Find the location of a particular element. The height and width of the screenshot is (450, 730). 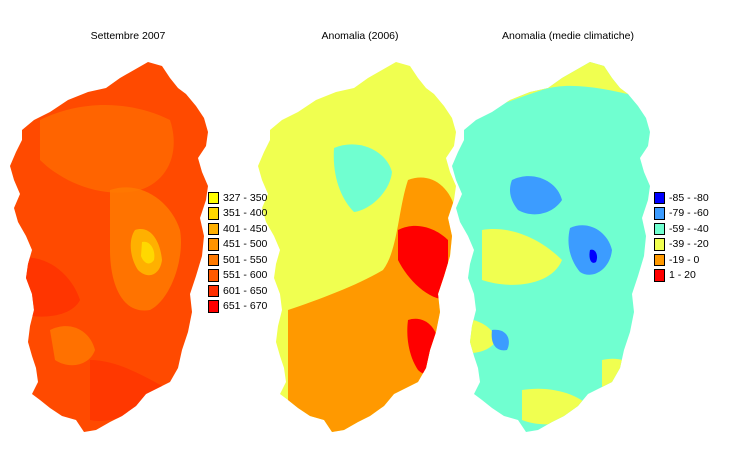

legend-item: 501 - 550 is located at coordinates (237, 260).